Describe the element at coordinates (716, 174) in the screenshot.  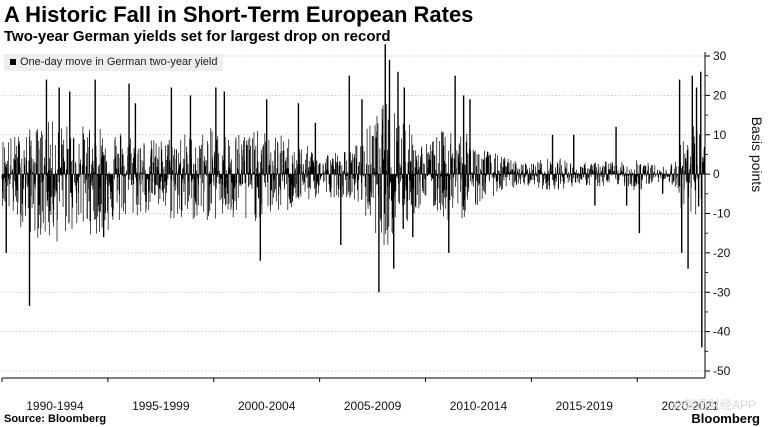
I see `y-tick-label: 0` at that location.